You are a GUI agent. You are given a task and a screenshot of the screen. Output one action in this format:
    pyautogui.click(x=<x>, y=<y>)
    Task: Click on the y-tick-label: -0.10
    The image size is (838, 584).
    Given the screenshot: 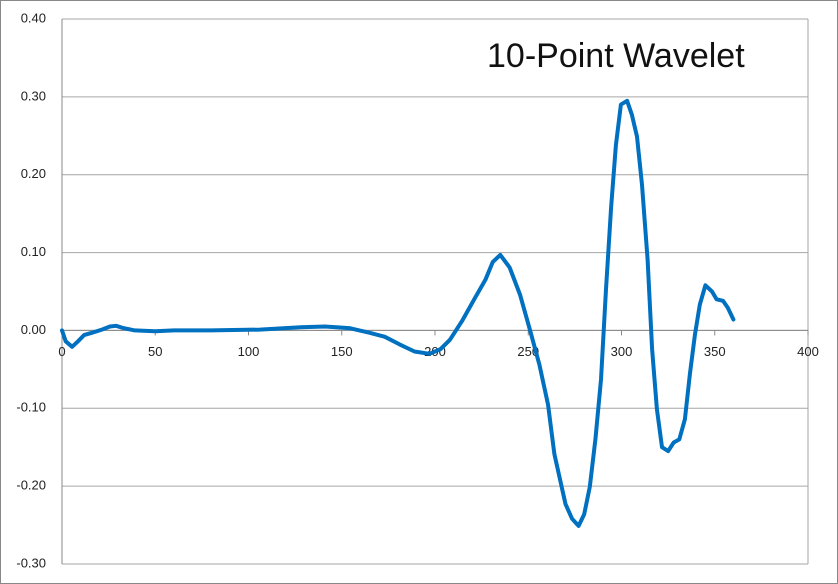 What is the action you would take?
    pyautogui.click(x=31, y=407)
    